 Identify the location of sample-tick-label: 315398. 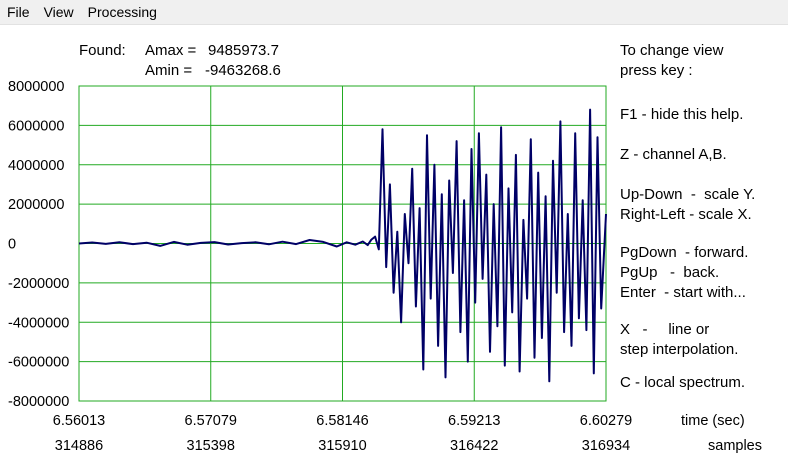
(211, 446).